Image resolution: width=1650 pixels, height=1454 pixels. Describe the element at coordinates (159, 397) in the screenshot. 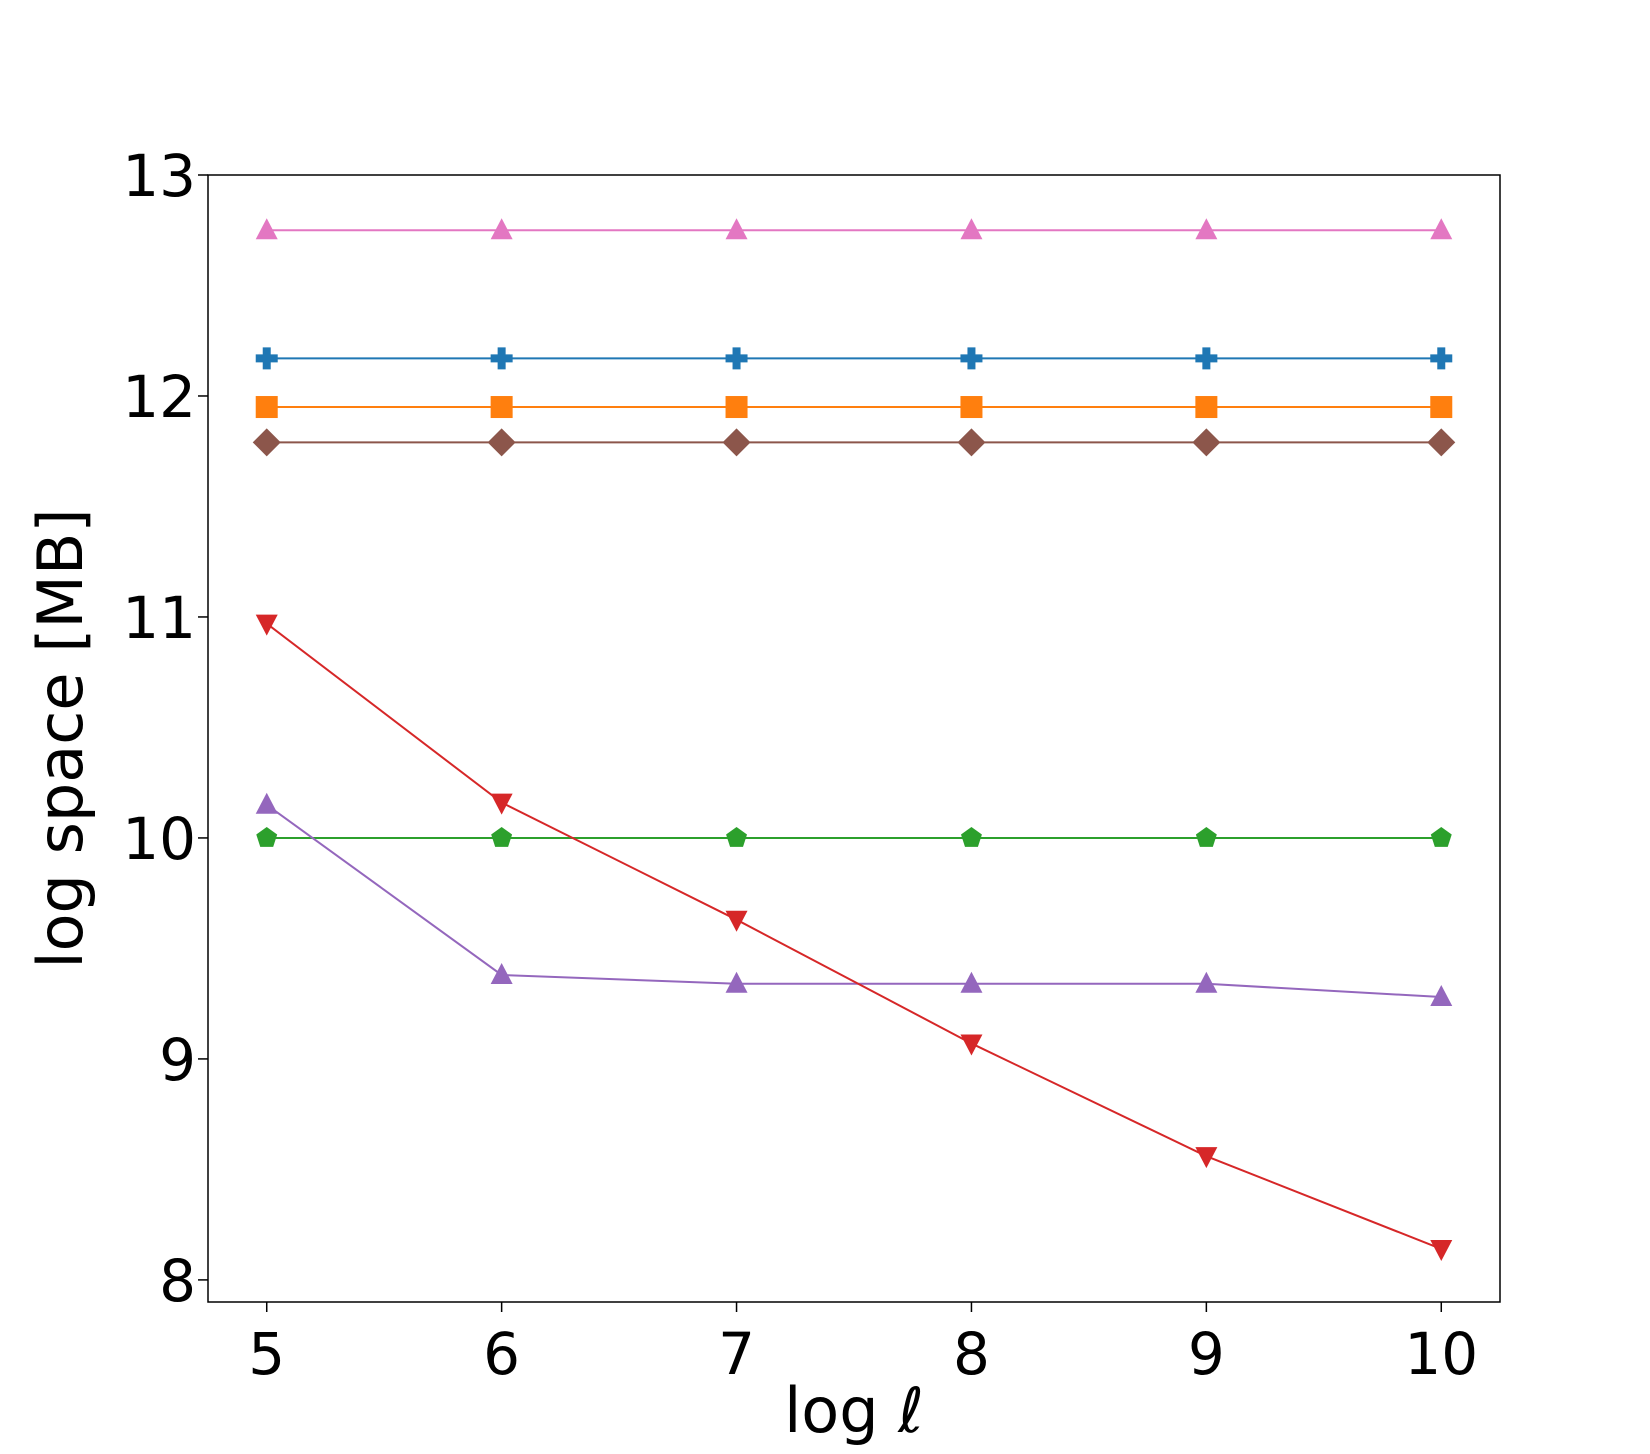

I see `y-tick-label: 12` at that location.